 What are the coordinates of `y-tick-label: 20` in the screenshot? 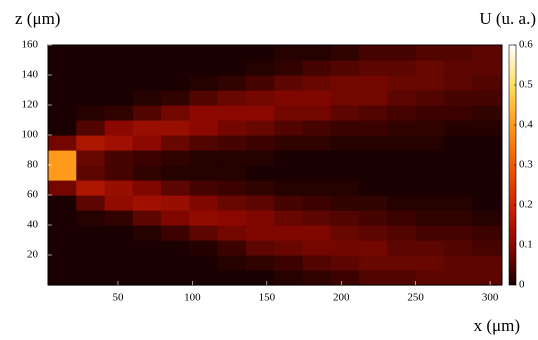 It's located at (33, 255).